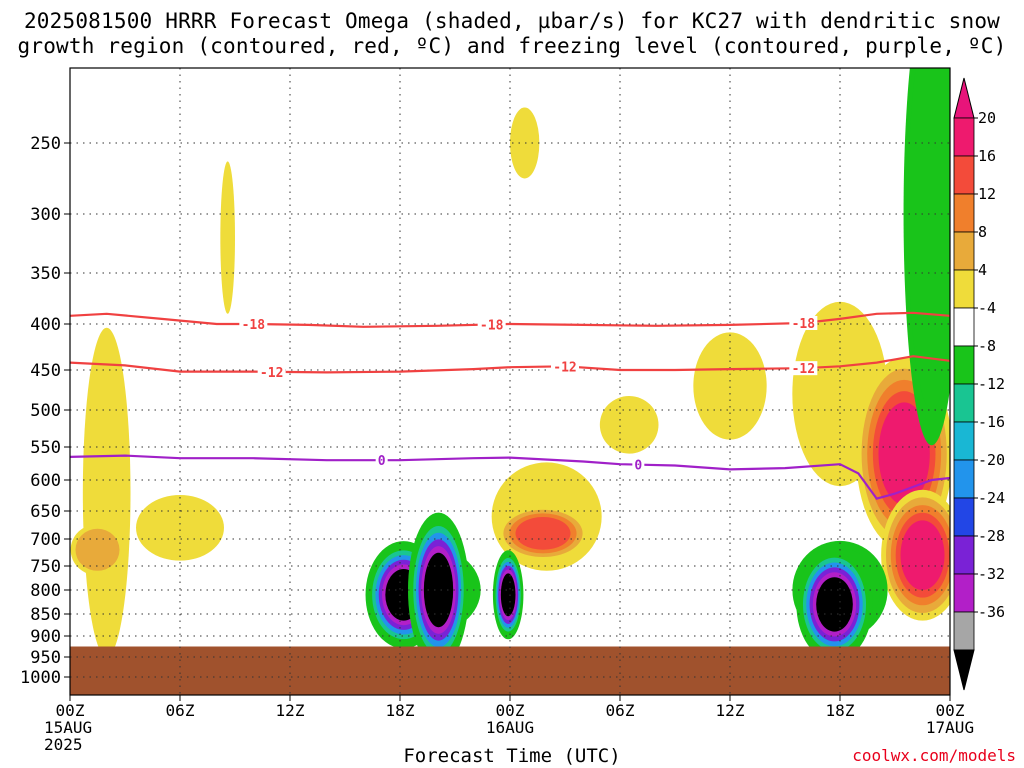 This screenshot has height=768, width=1024. I want to click on colorbar-above-arrow, so click(964, 98).